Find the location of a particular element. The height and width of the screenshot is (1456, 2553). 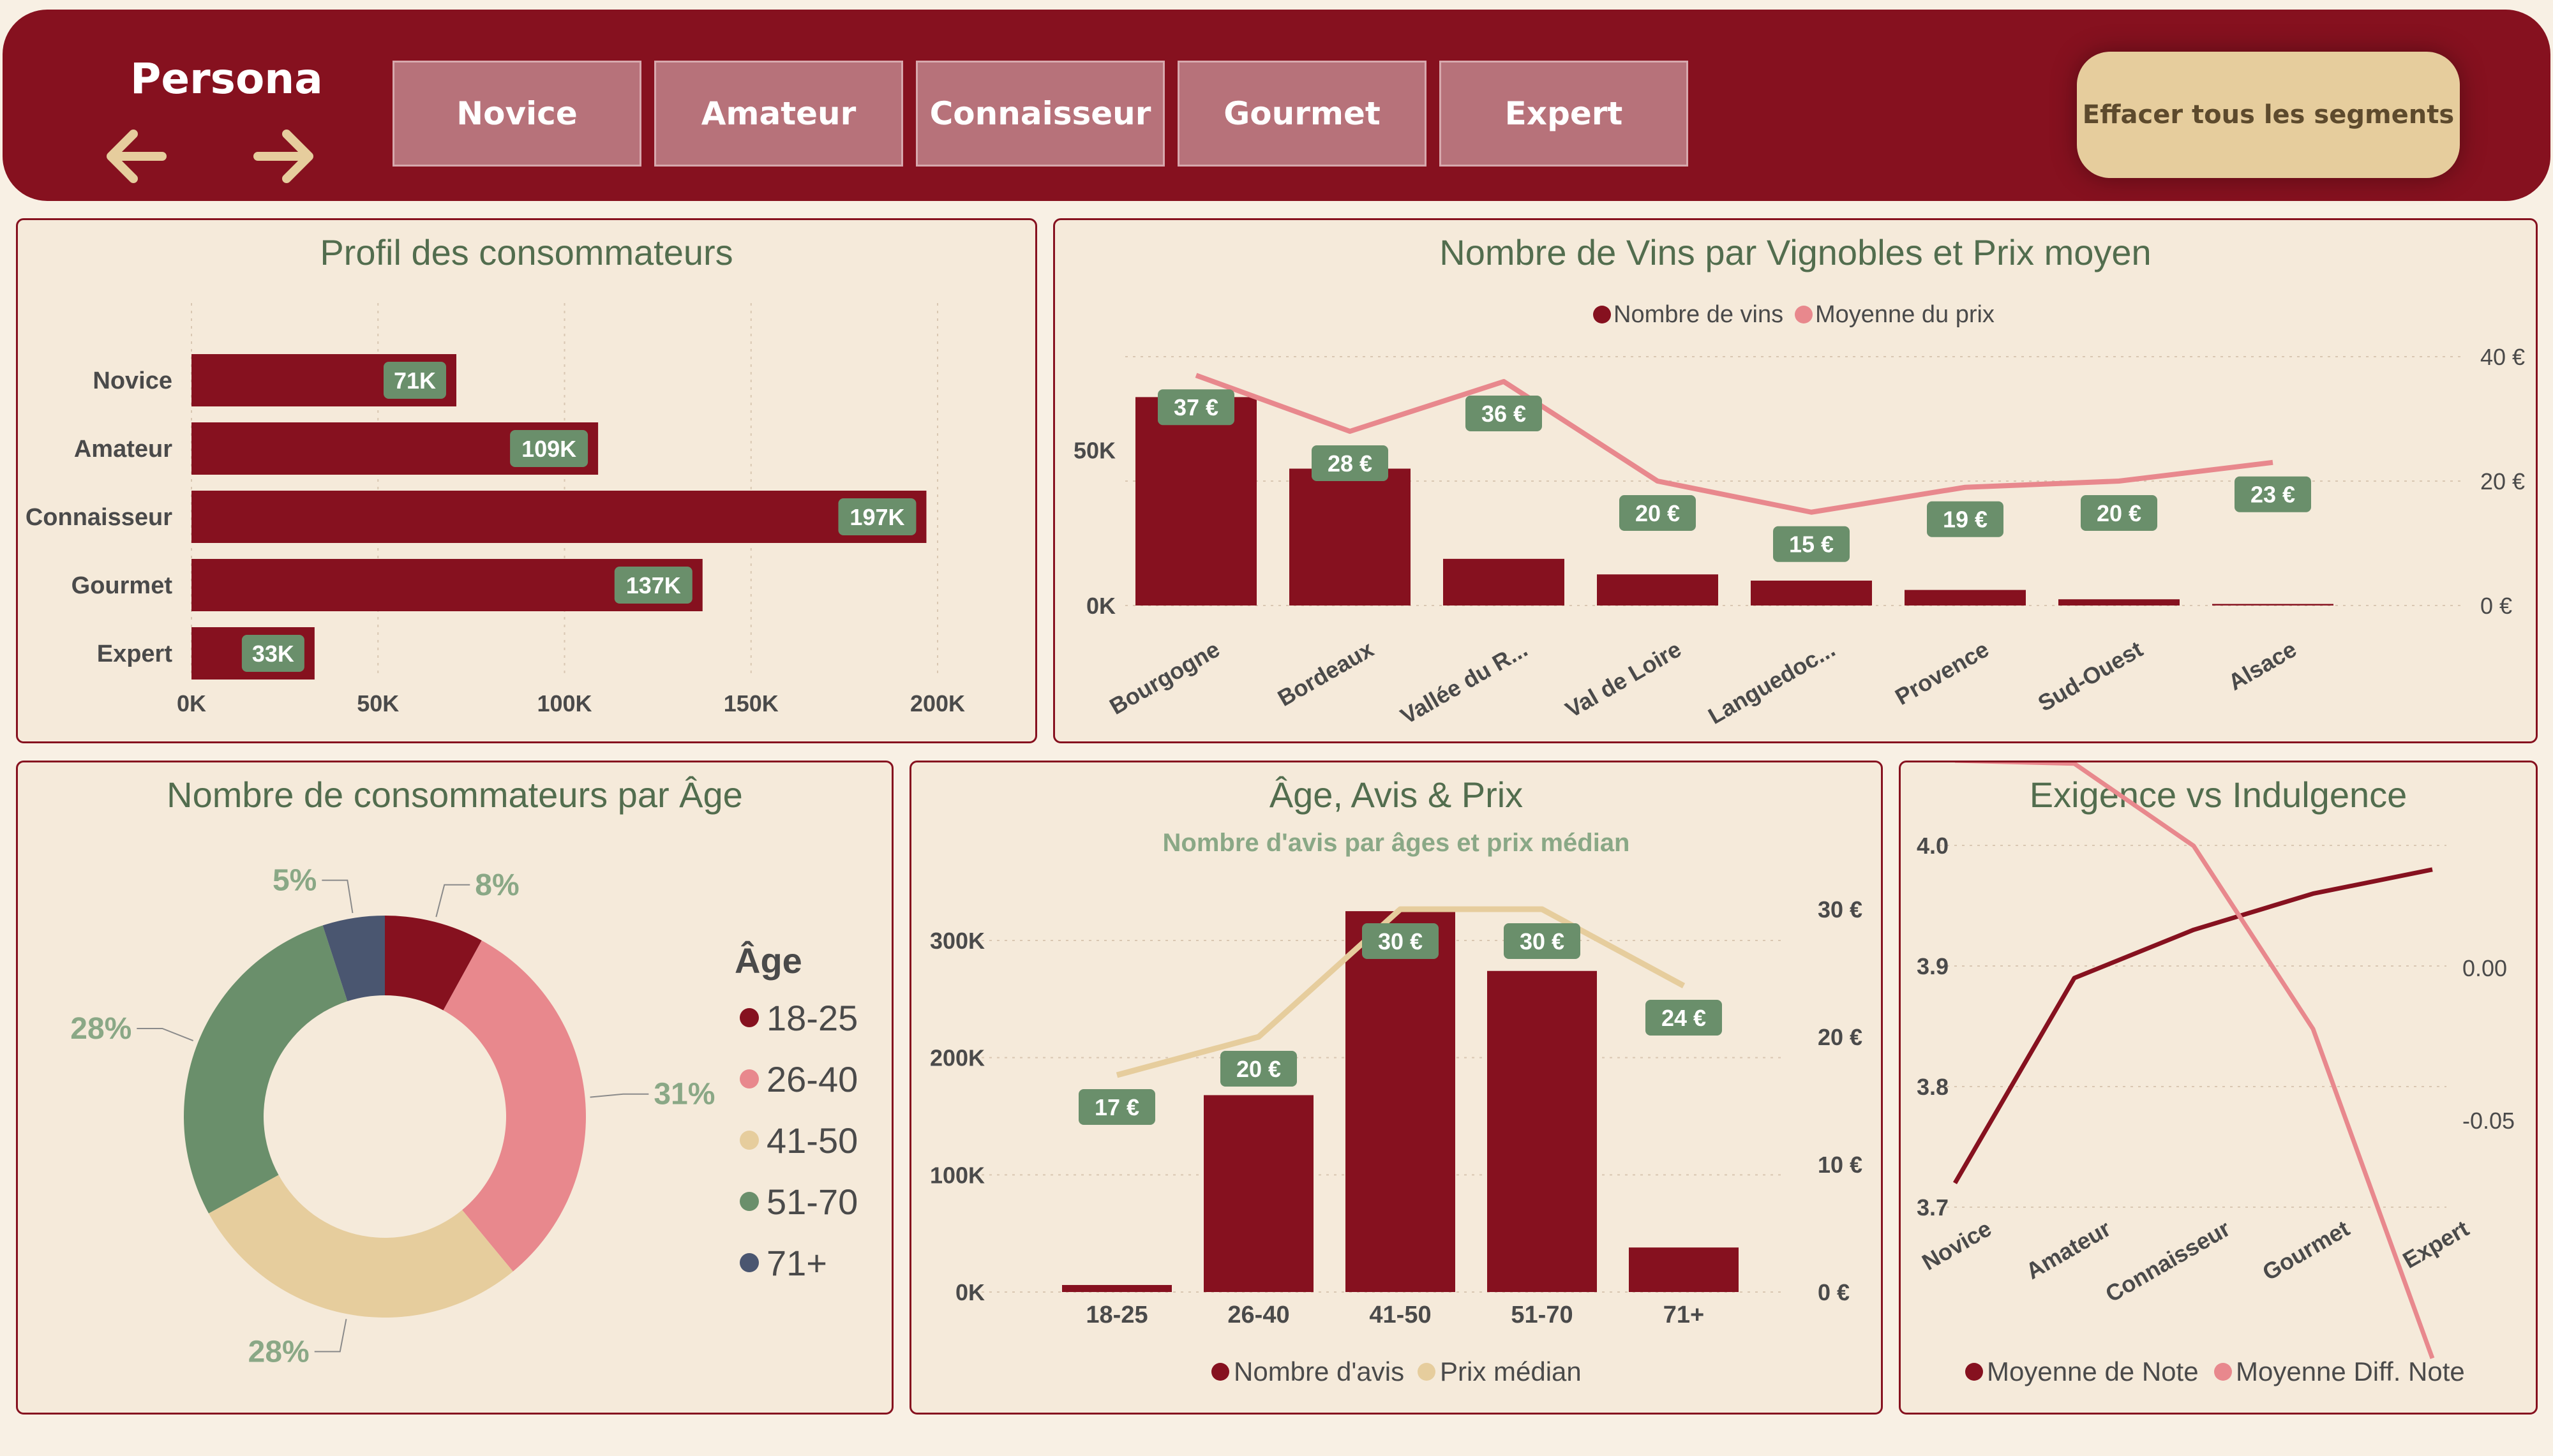

segment-button-expert: Expert is located at coordinates (1563, 114).